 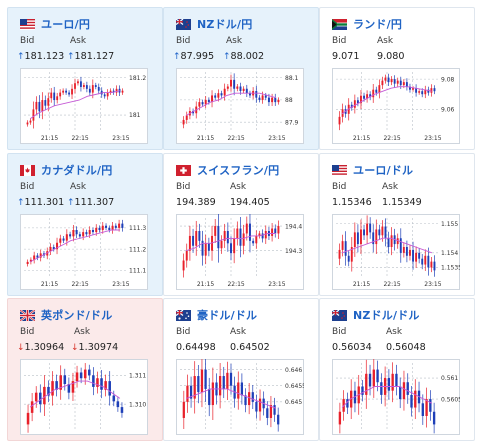 What do you see at coordinates (386, 315) in the screenshot?
I see `pair-title: NZドル/ドル` at bounding box center [386, 315].